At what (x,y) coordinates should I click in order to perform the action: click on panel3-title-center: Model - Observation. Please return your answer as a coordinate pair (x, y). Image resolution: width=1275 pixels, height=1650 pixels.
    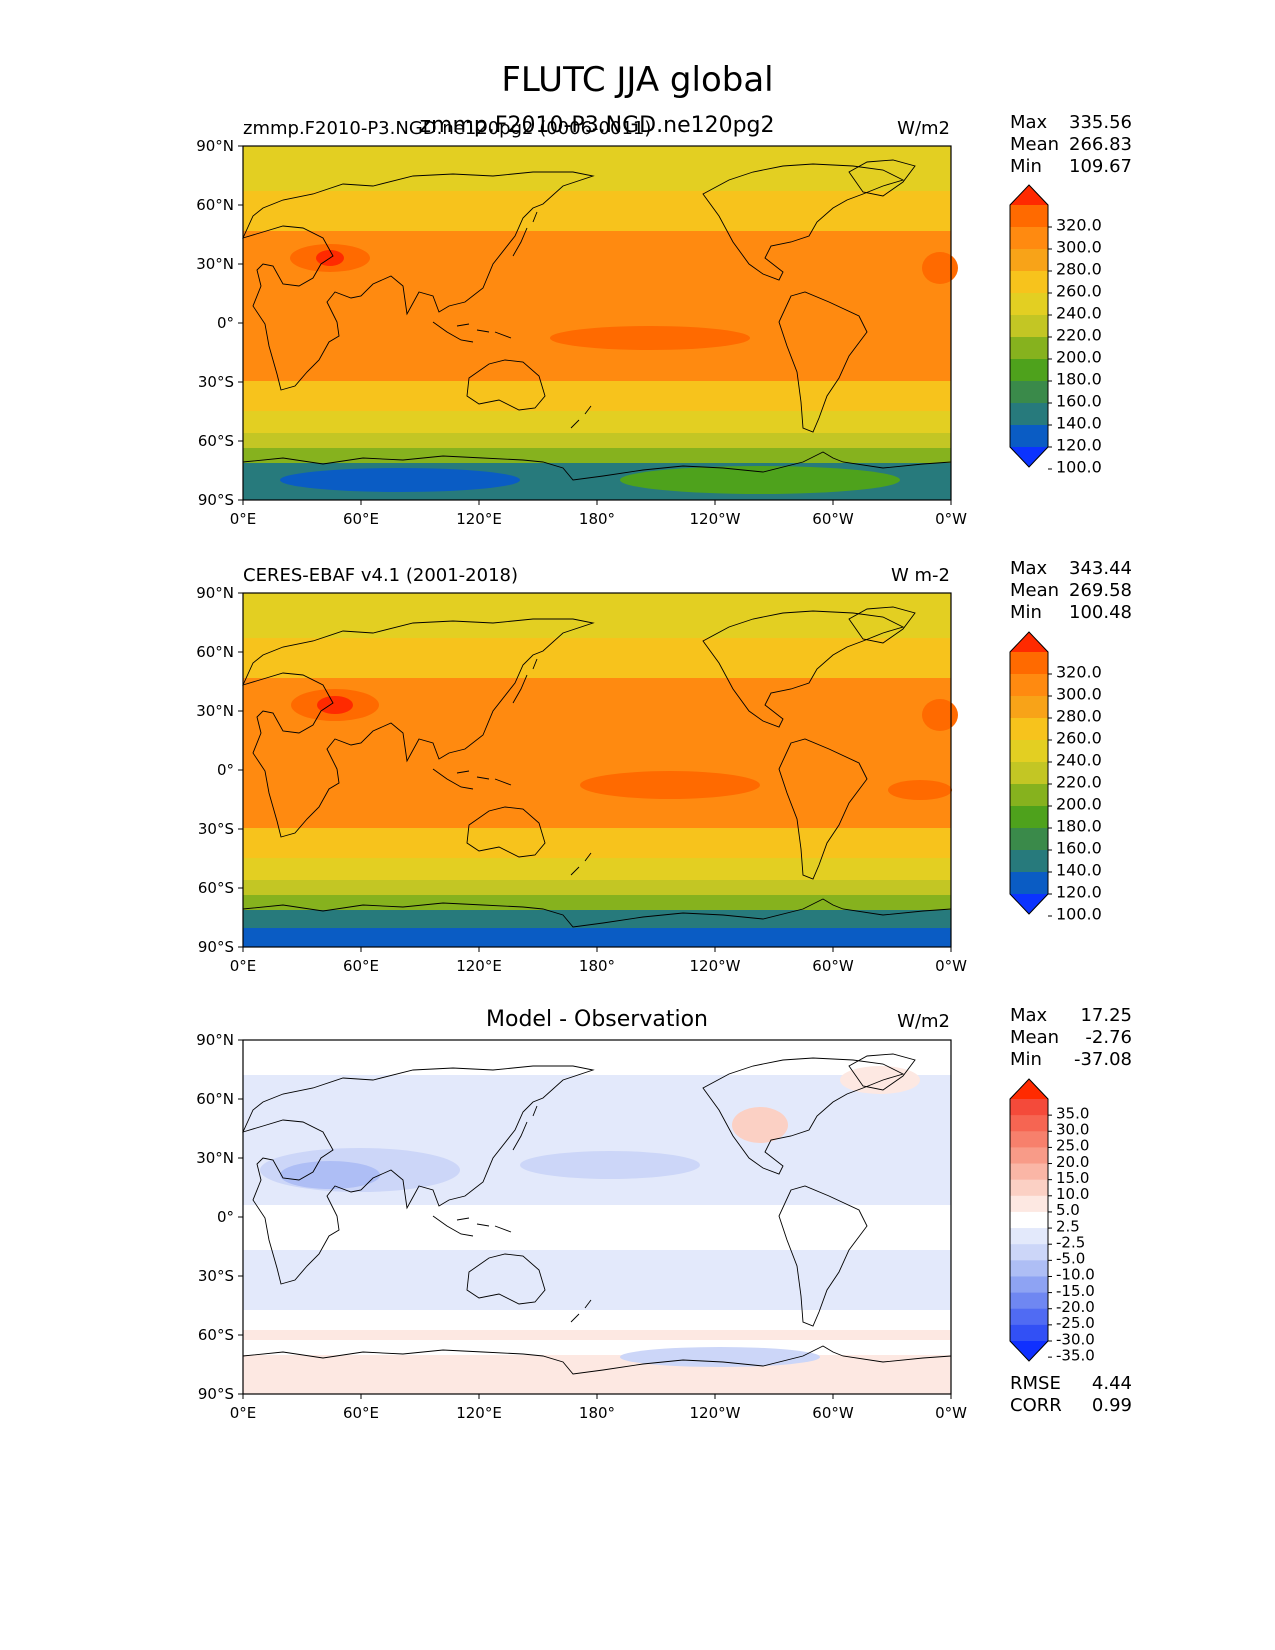
    Looking at the image, I should click on (597, 1019).